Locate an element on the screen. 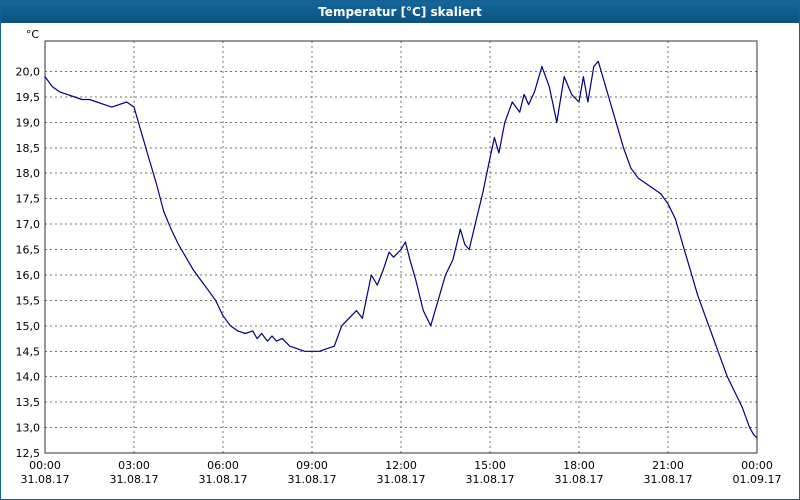  svg-text: 17,0 is located at coordinates (28, 224).